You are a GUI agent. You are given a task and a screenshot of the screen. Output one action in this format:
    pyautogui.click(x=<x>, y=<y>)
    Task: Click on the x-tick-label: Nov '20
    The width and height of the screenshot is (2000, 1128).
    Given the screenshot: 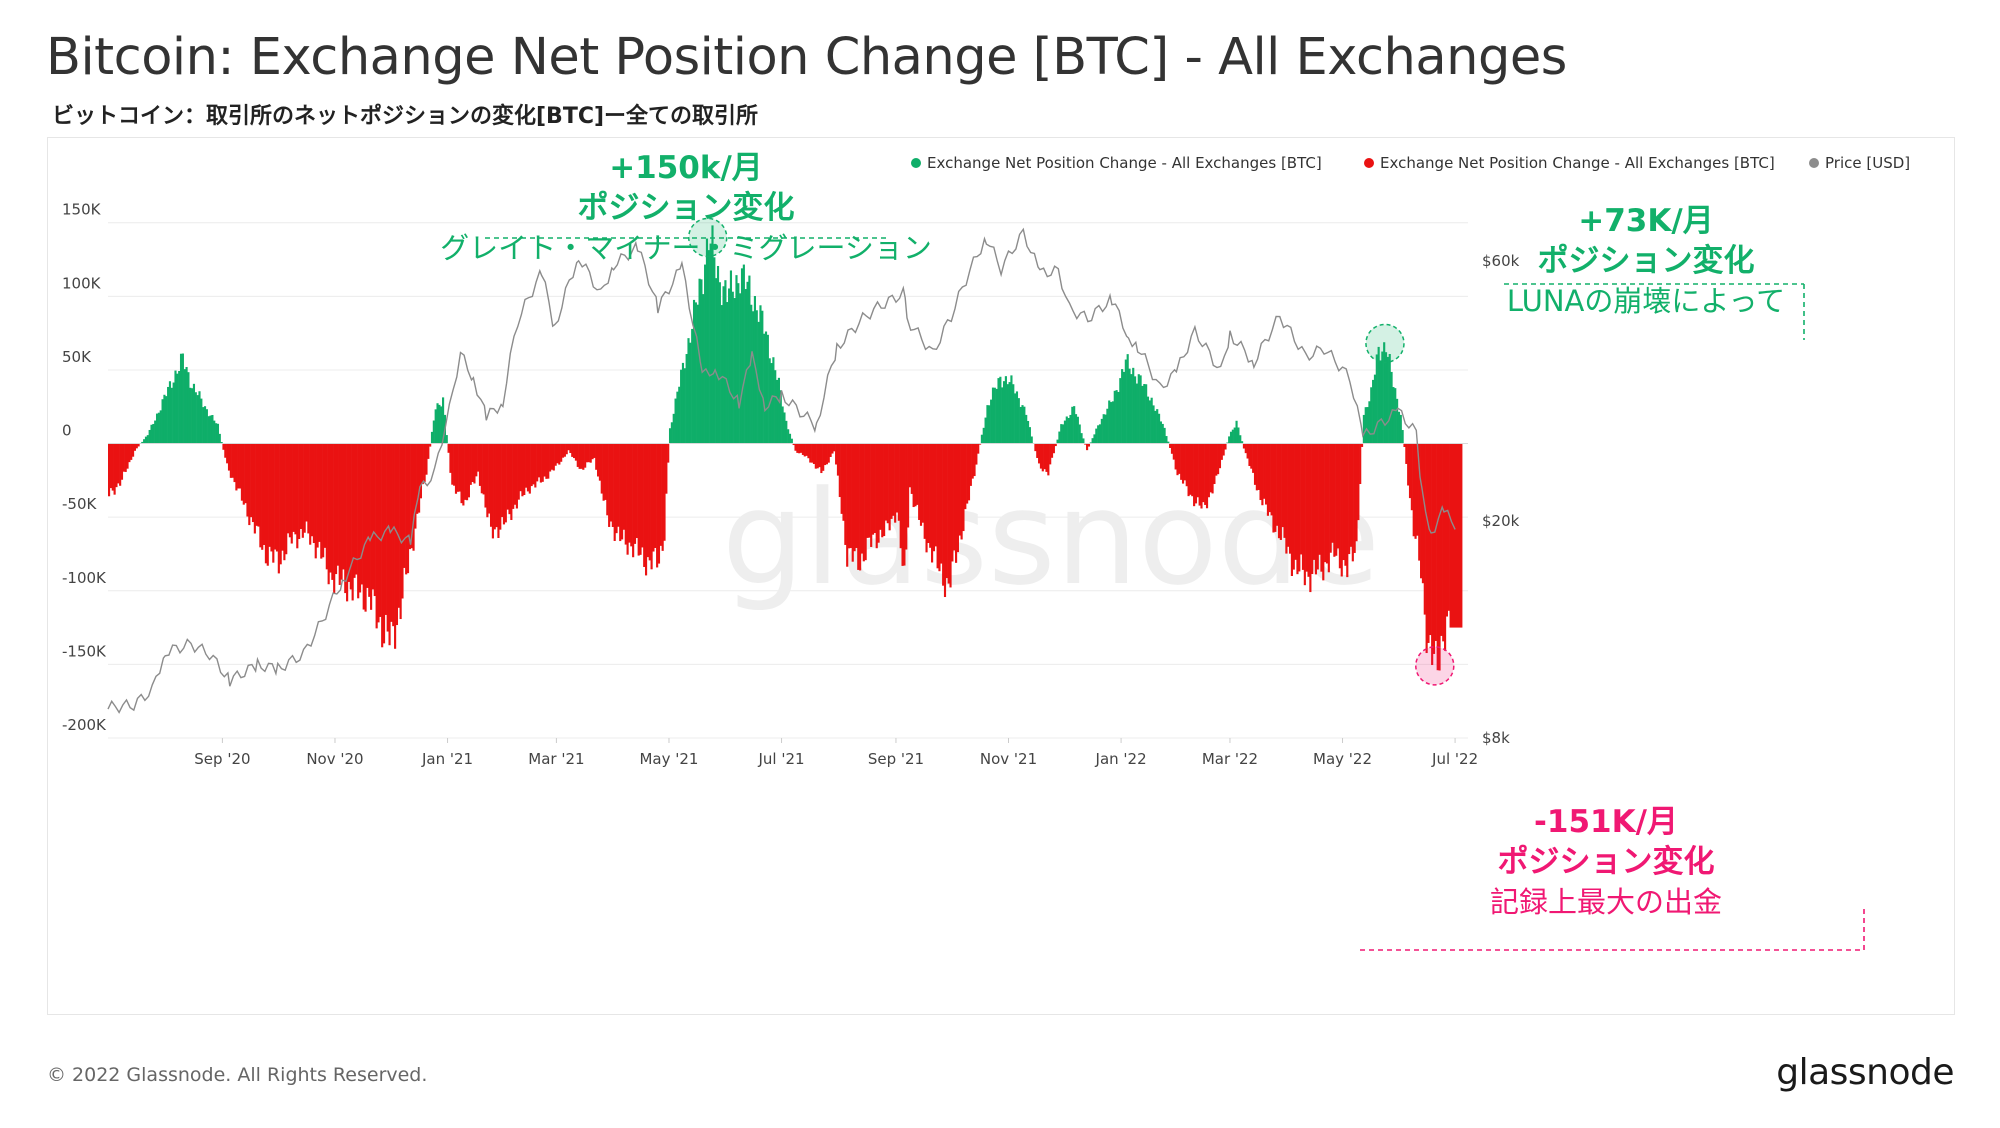 What is the action you would take?
    pyautogui.click(x=334, y=759)
    